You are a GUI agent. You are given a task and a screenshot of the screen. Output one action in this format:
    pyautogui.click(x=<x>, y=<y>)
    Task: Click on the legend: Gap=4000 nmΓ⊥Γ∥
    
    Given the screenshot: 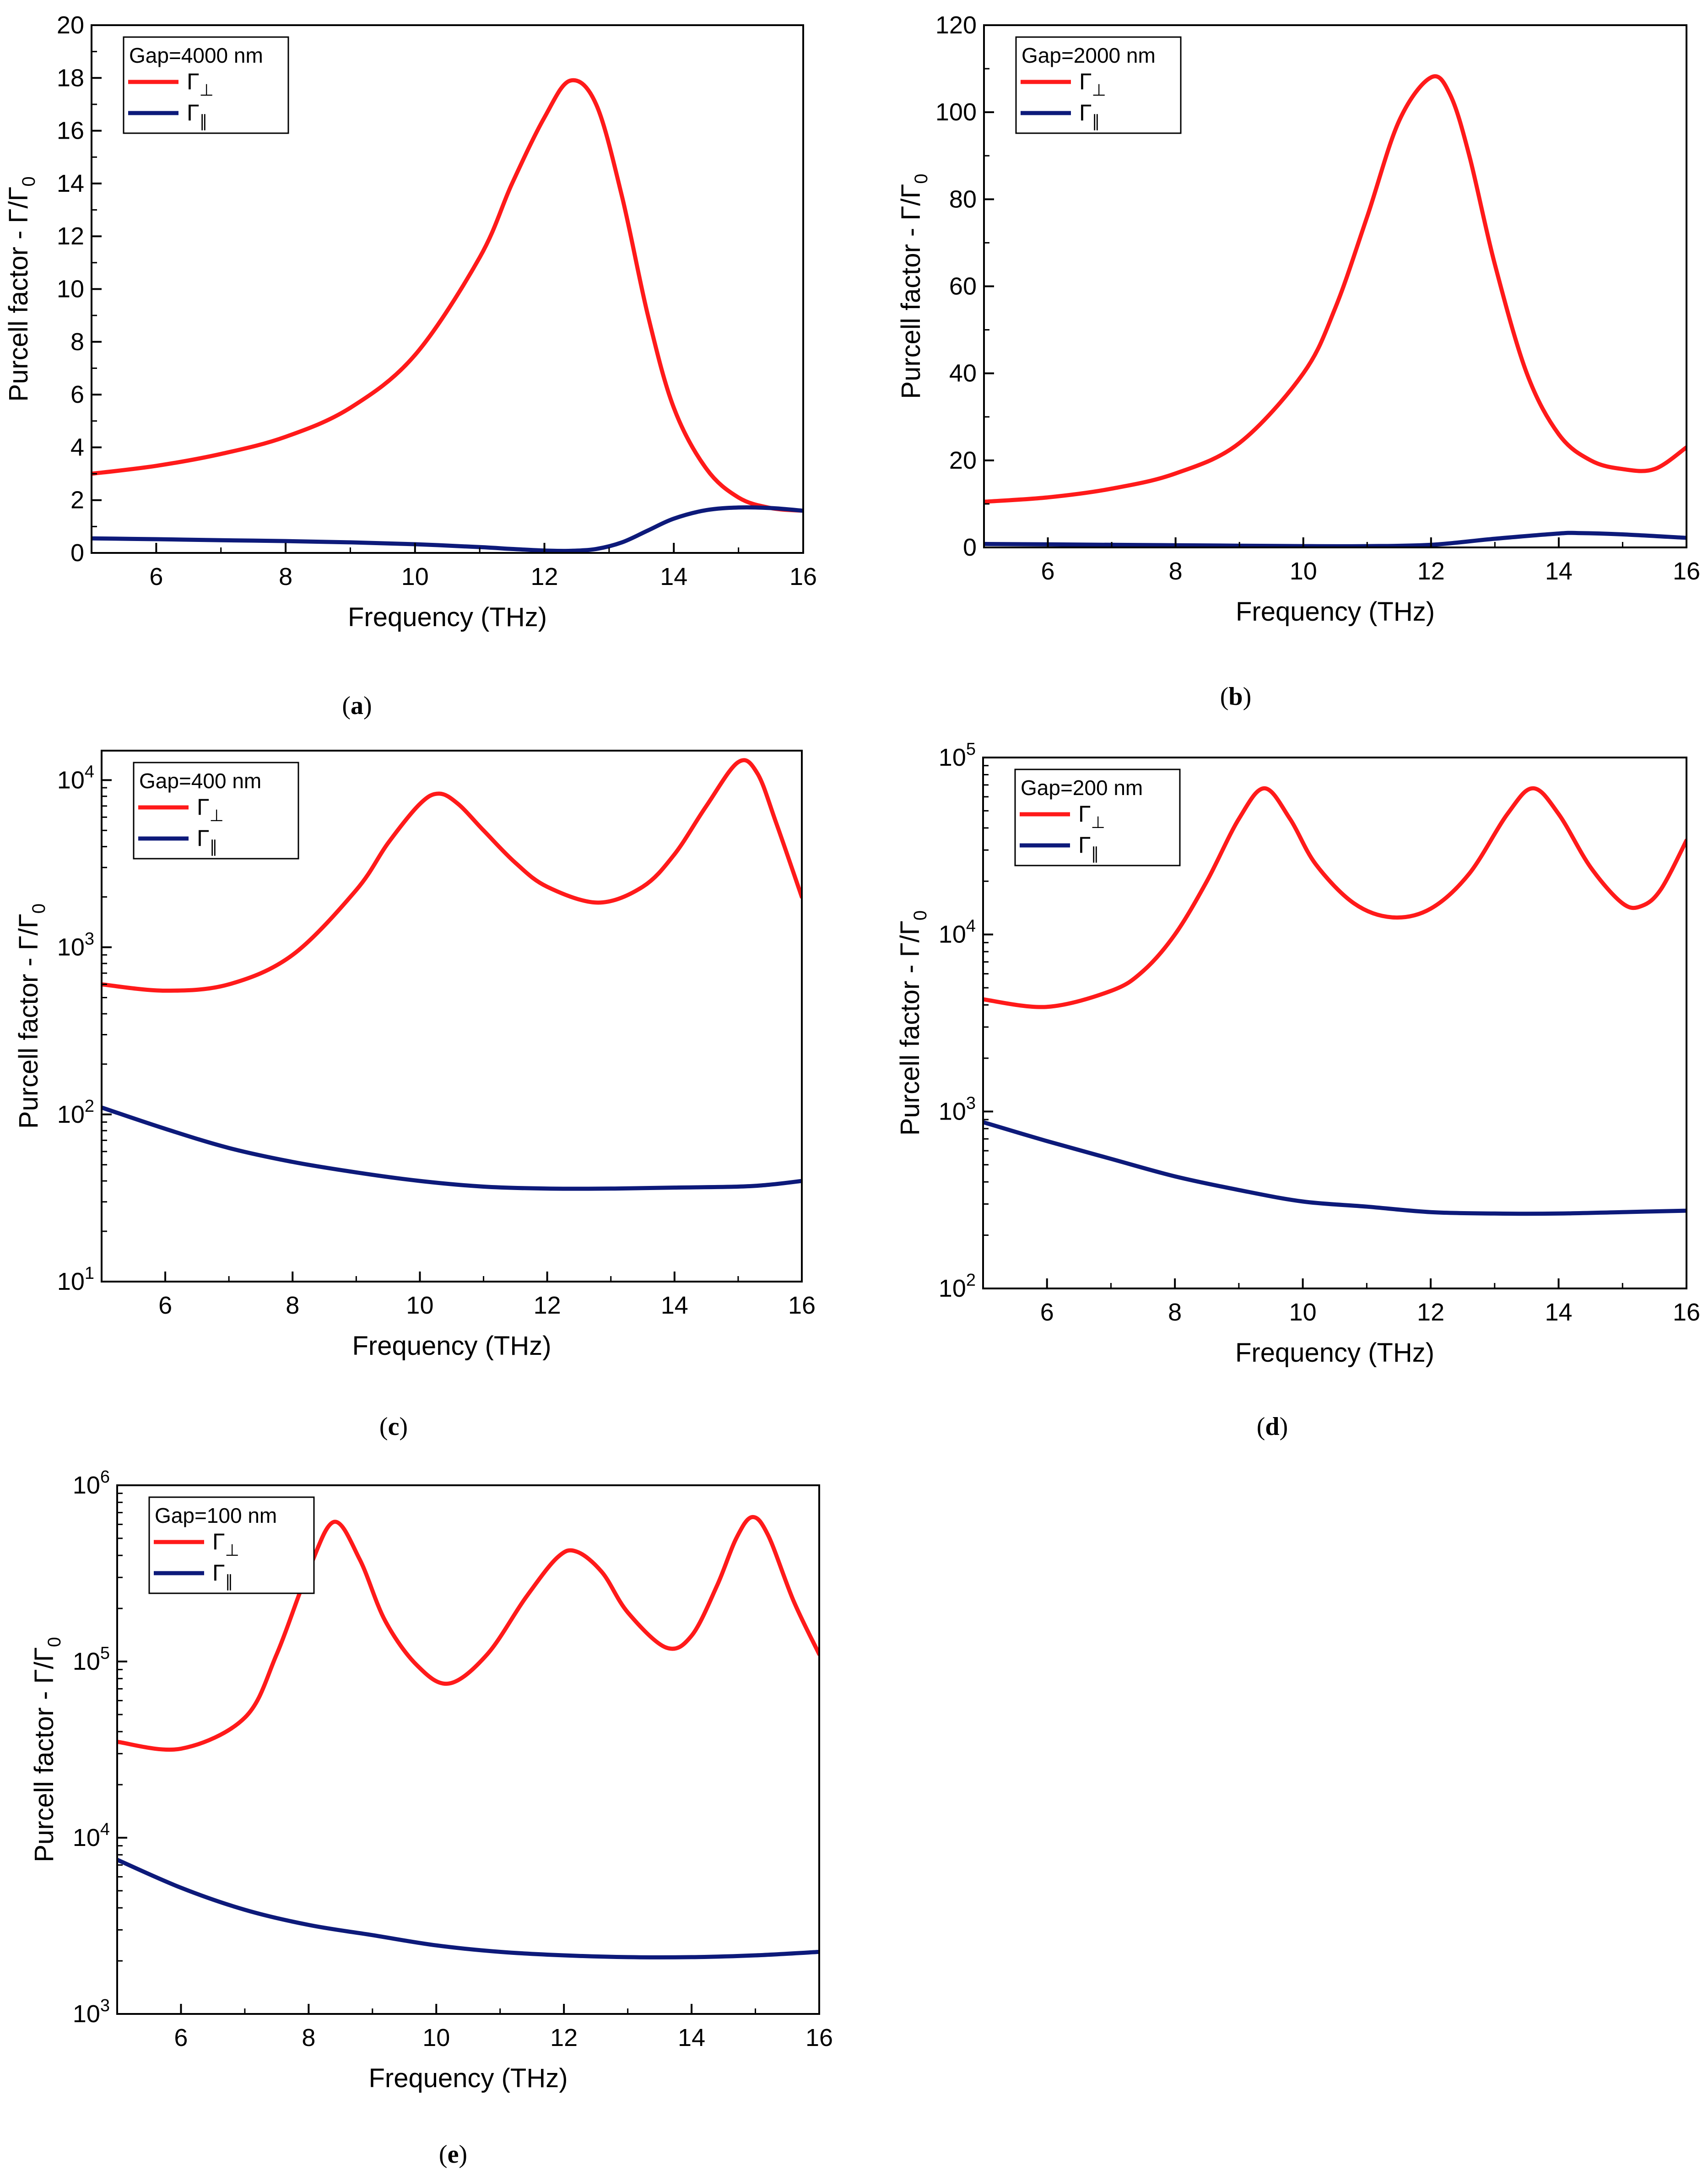 What is the action you would take?
    pyautogui.click(x=206, y=85)
    